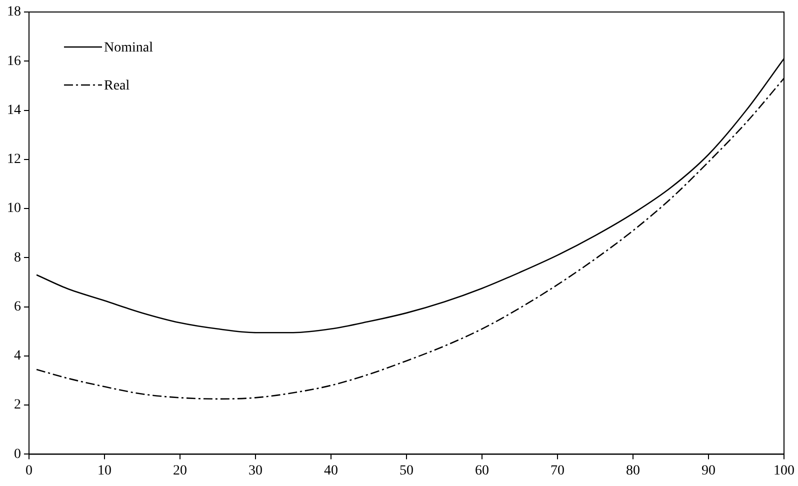 The width and height of the screenshot is (798, 486). Describe the element at coordinates (331, 470) in the screenshot. I see `x-tick-label: 40` at that location.